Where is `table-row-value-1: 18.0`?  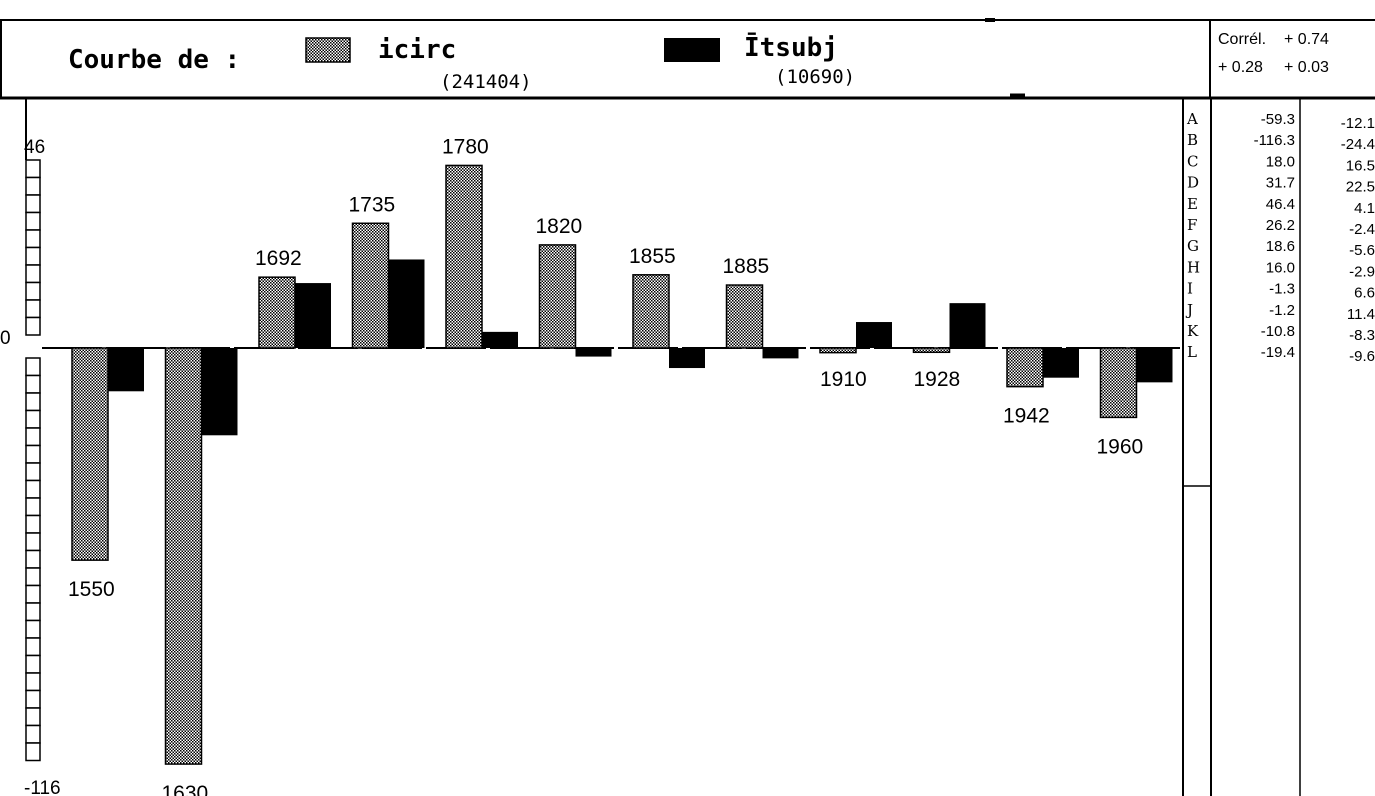 table-row-value-1: 18.0 is located at coordinates (1280, 161).